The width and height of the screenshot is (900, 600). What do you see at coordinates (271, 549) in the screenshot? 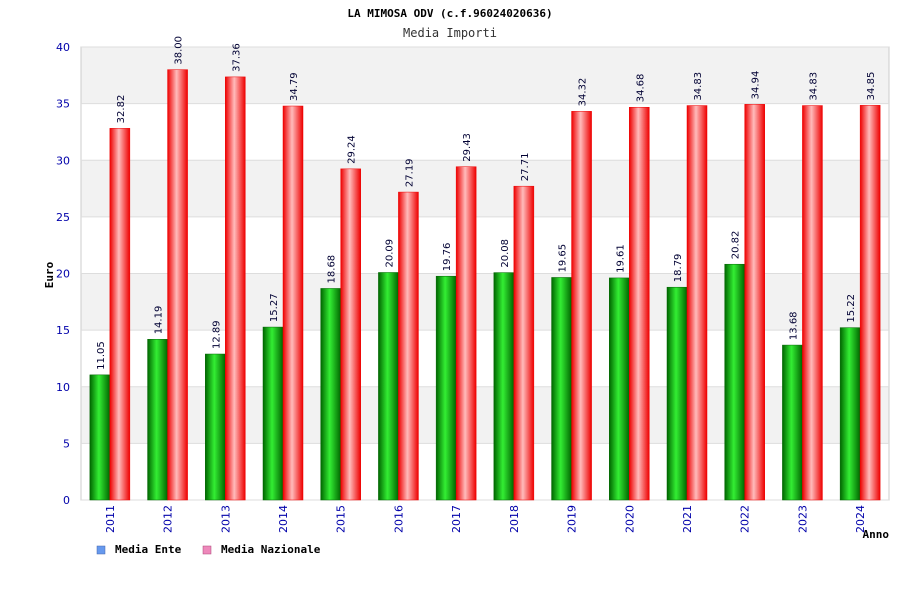
I see `legend-label-nazionale: Media Nazionale` at bounding box center [271, 549].